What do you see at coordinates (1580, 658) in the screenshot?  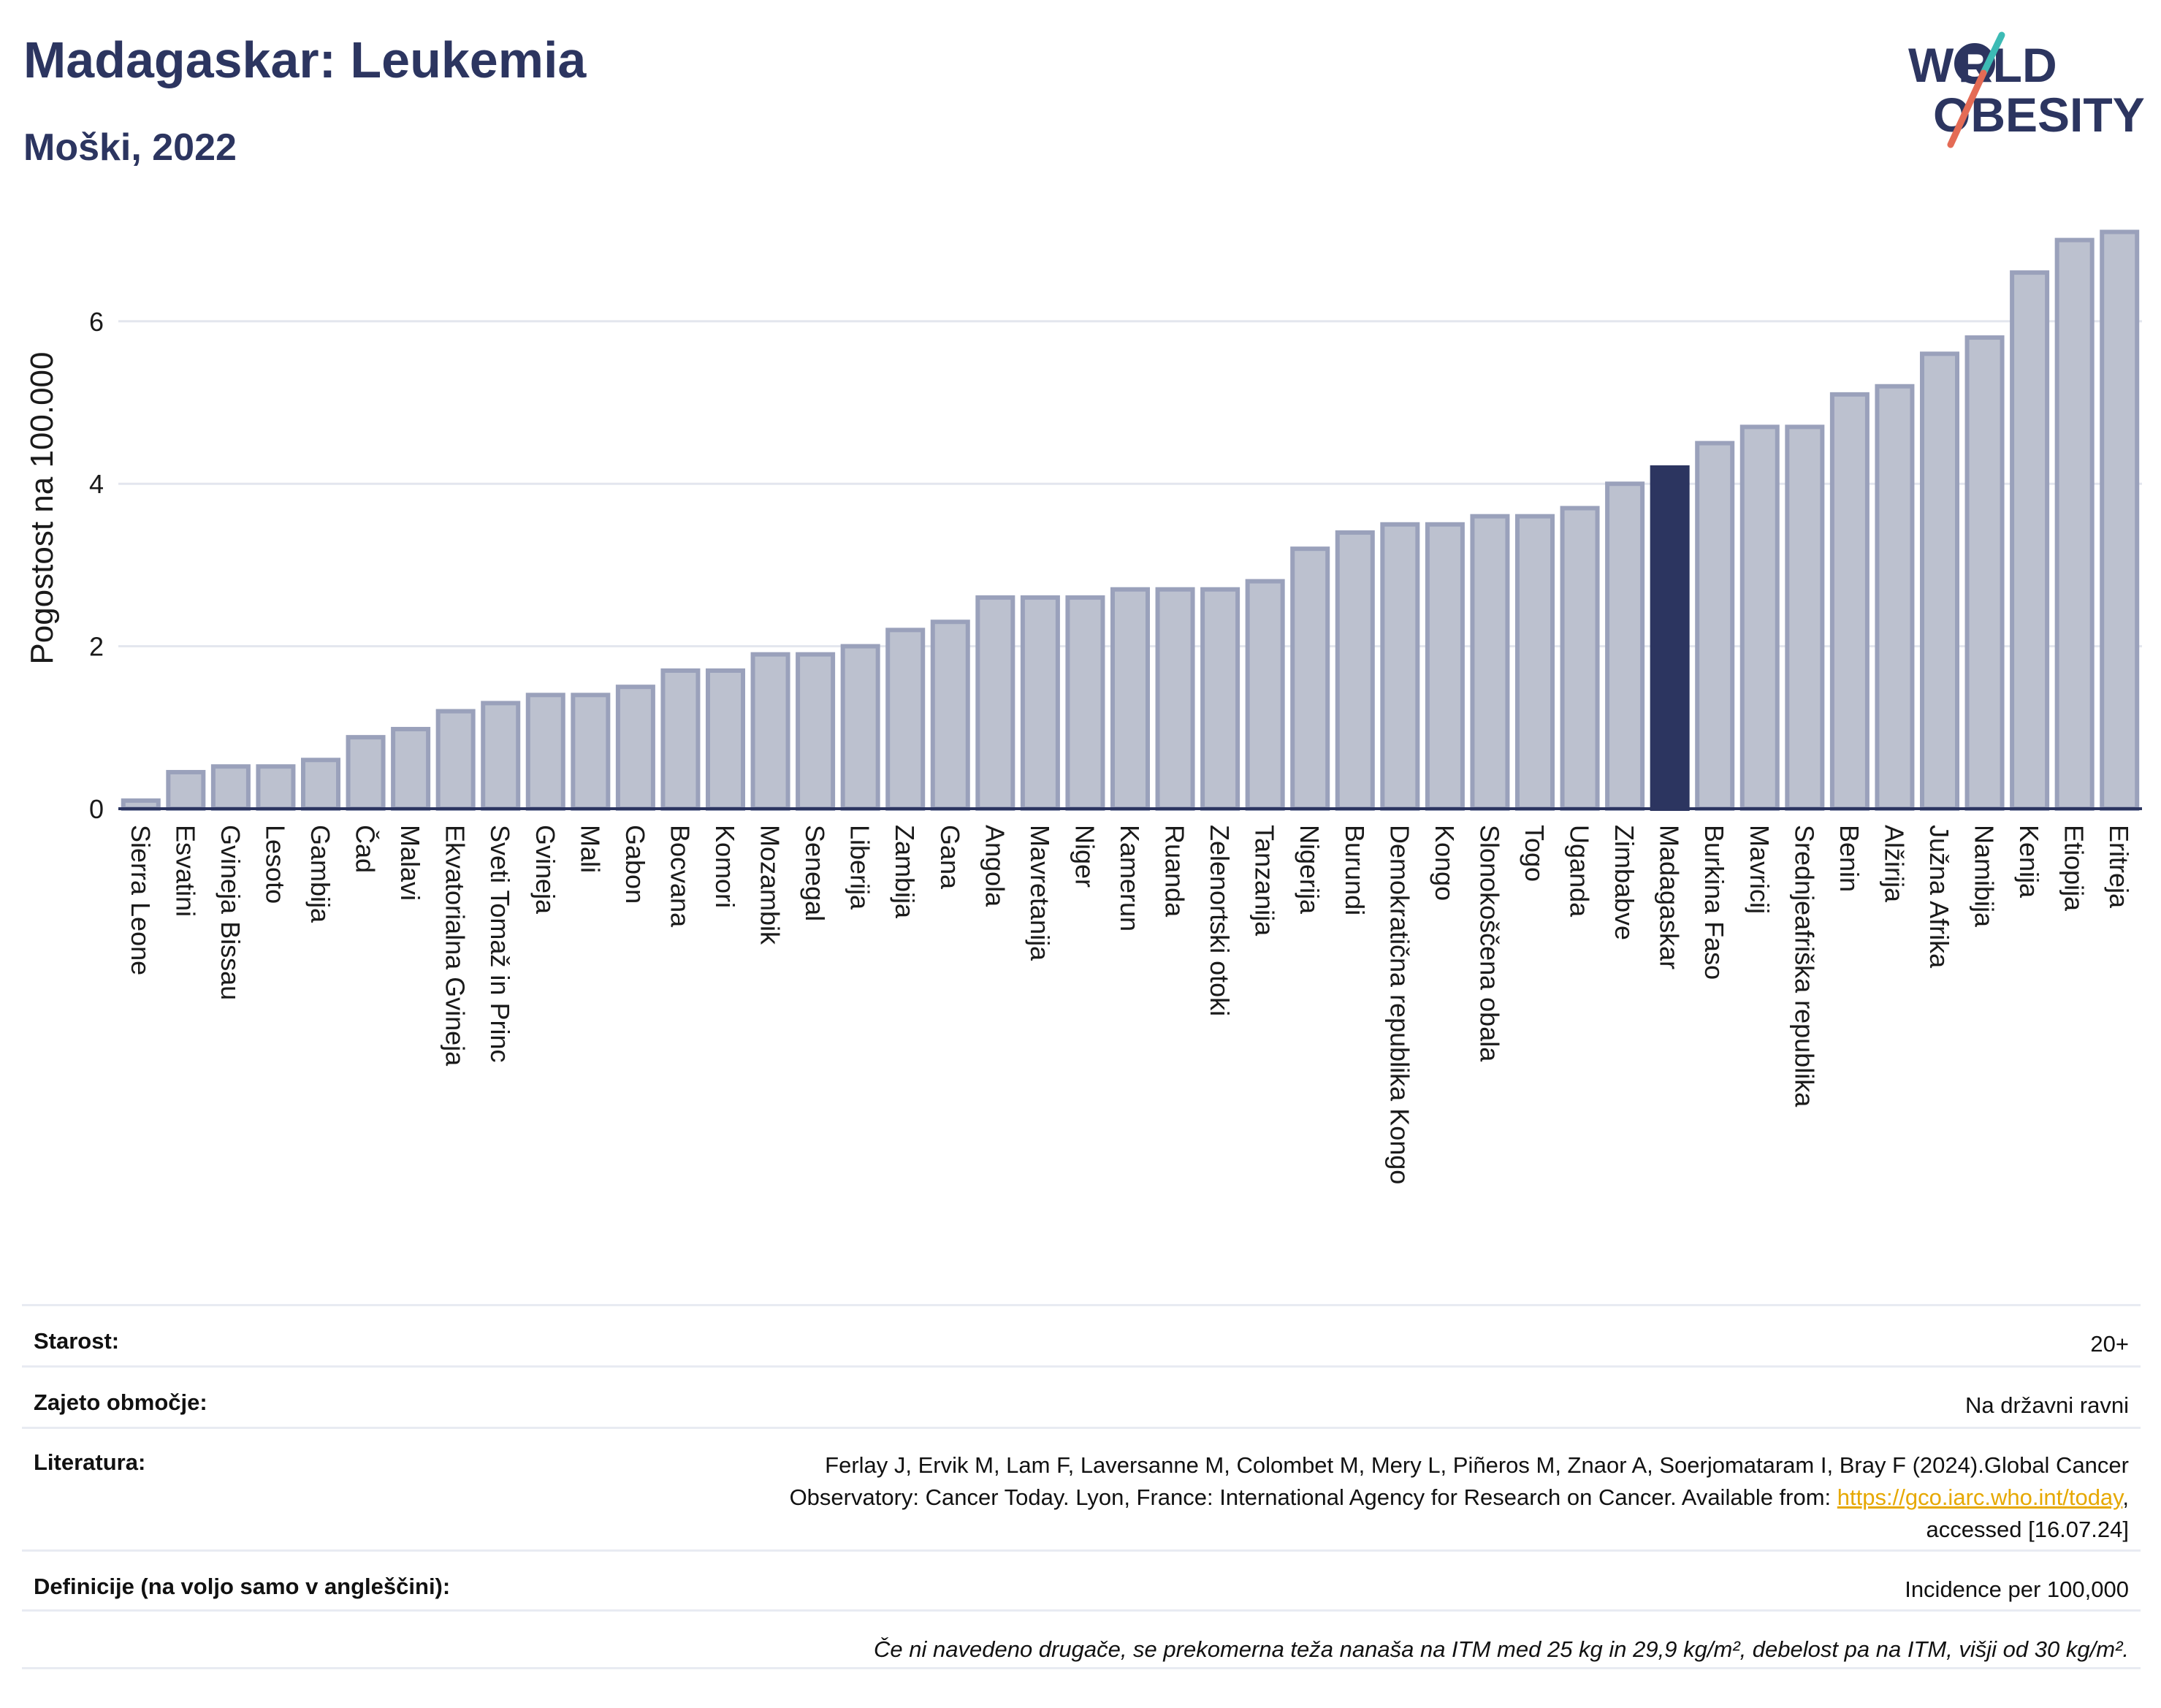 I see `bar-uganda` at bounding box center [1580, 658].